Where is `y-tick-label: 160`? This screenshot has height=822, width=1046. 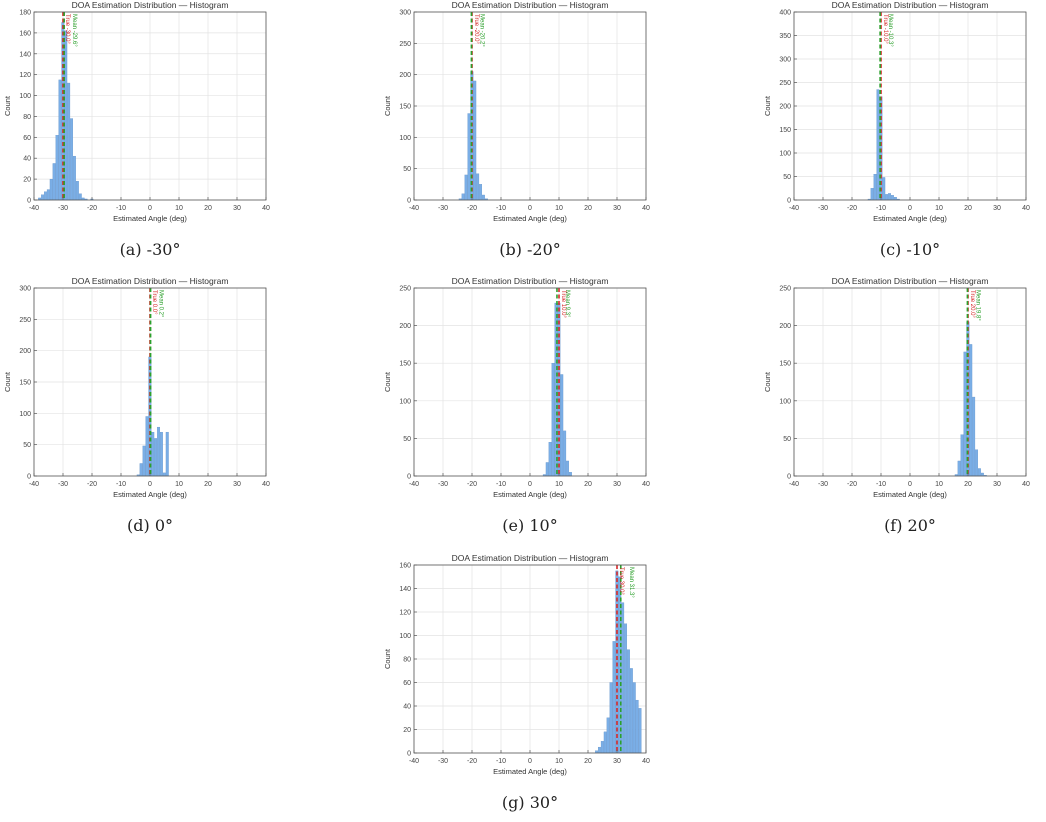 y-tick-label: 160 is located at coordinates (405, 566).